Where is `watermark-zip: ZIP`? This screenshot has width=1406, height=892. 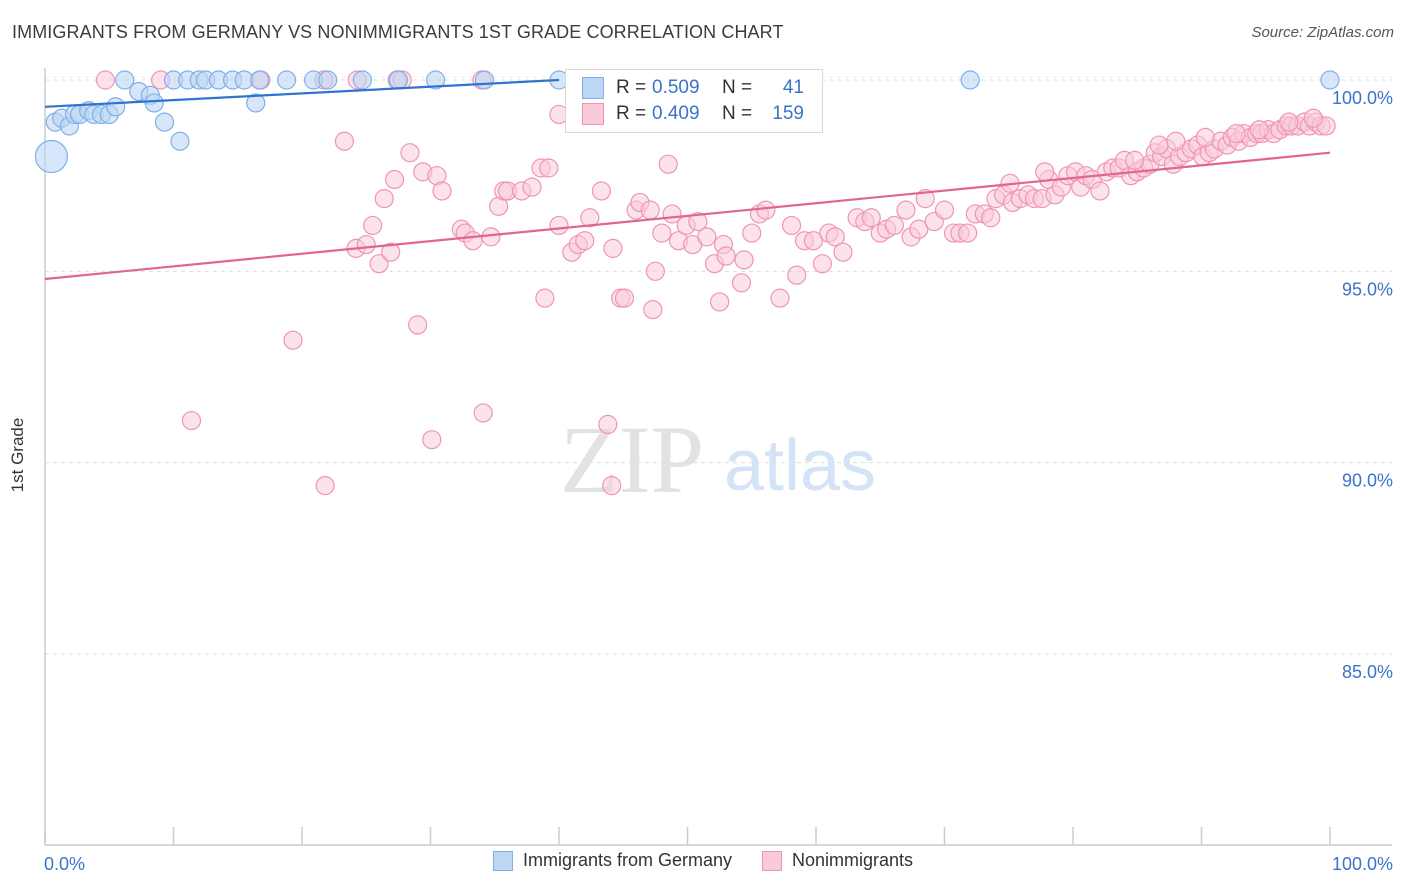
watermark-zip: ZIP is located at coordinates (632, 459).